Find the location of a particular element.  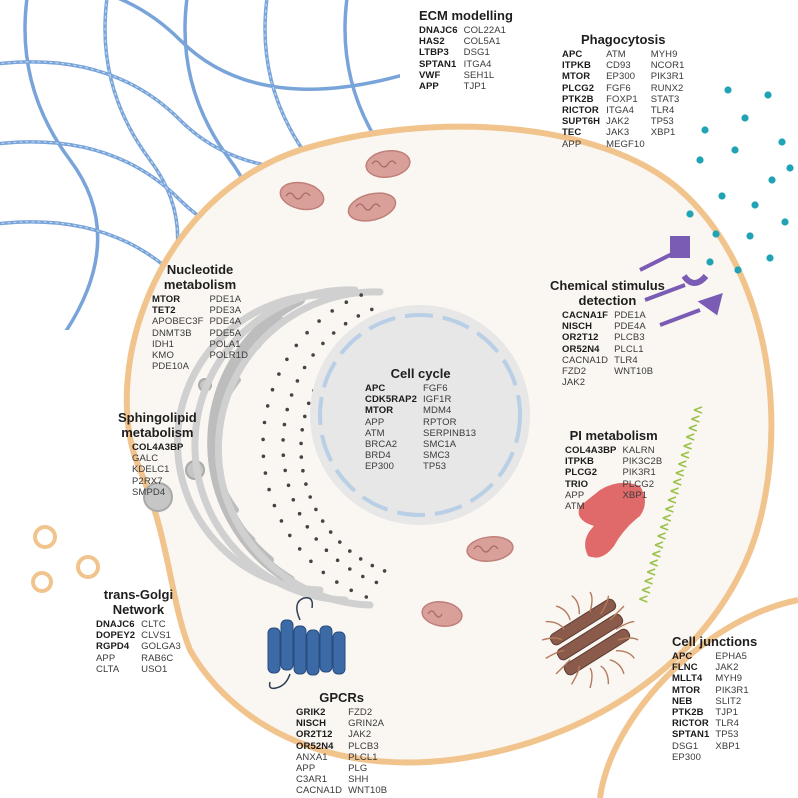

gene-label: PIK3R1 is located at coordinates (639, 473).